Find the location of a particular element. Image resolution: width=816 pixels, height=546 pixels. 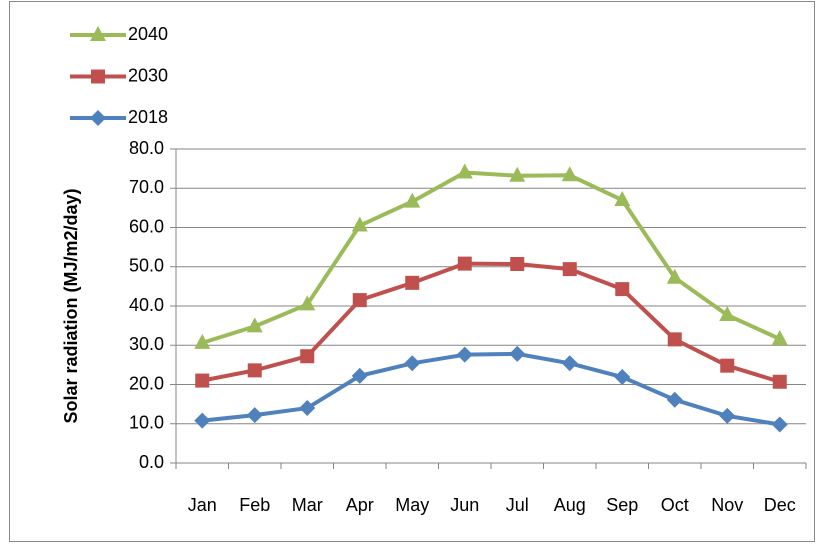

y-axis-title: Solar radiation (MJ/m2/day) is located at coordinates (71, 305).